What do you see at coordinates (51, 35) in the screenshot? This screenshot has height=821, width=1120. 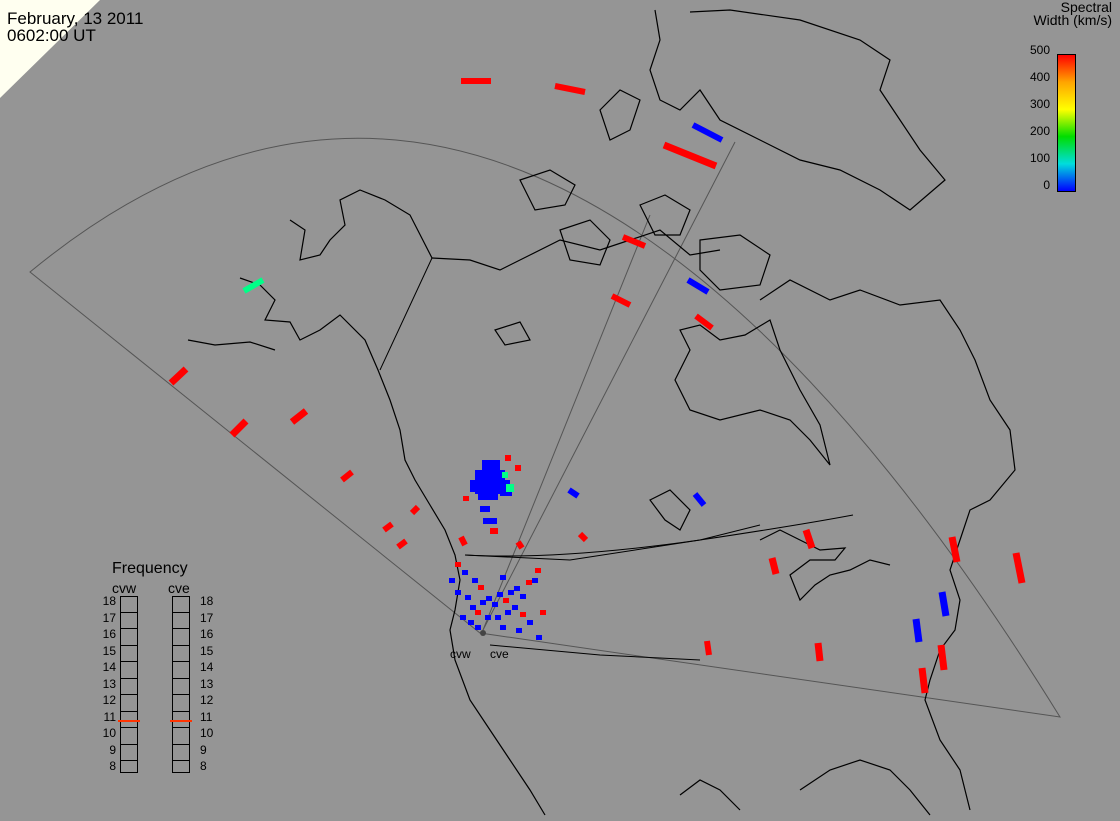 I see `time-label: 0602:00 UT` at bounding box center [51, 35].